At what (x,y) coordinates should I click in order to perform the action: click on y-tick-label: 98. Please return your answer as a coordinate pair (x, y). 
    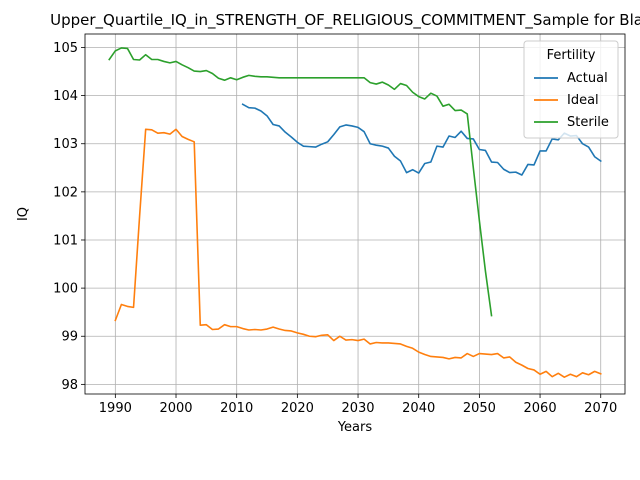
    Looking at the image, I should click on (69, 385).